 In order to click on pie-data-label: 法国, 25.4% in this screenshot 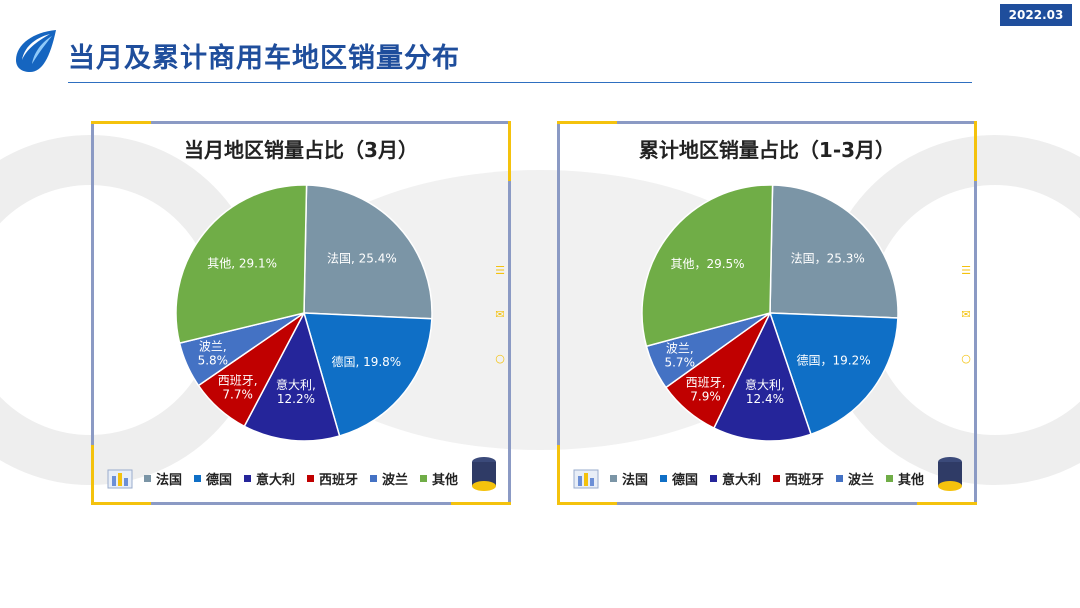, I will do `click(362, 259)`.